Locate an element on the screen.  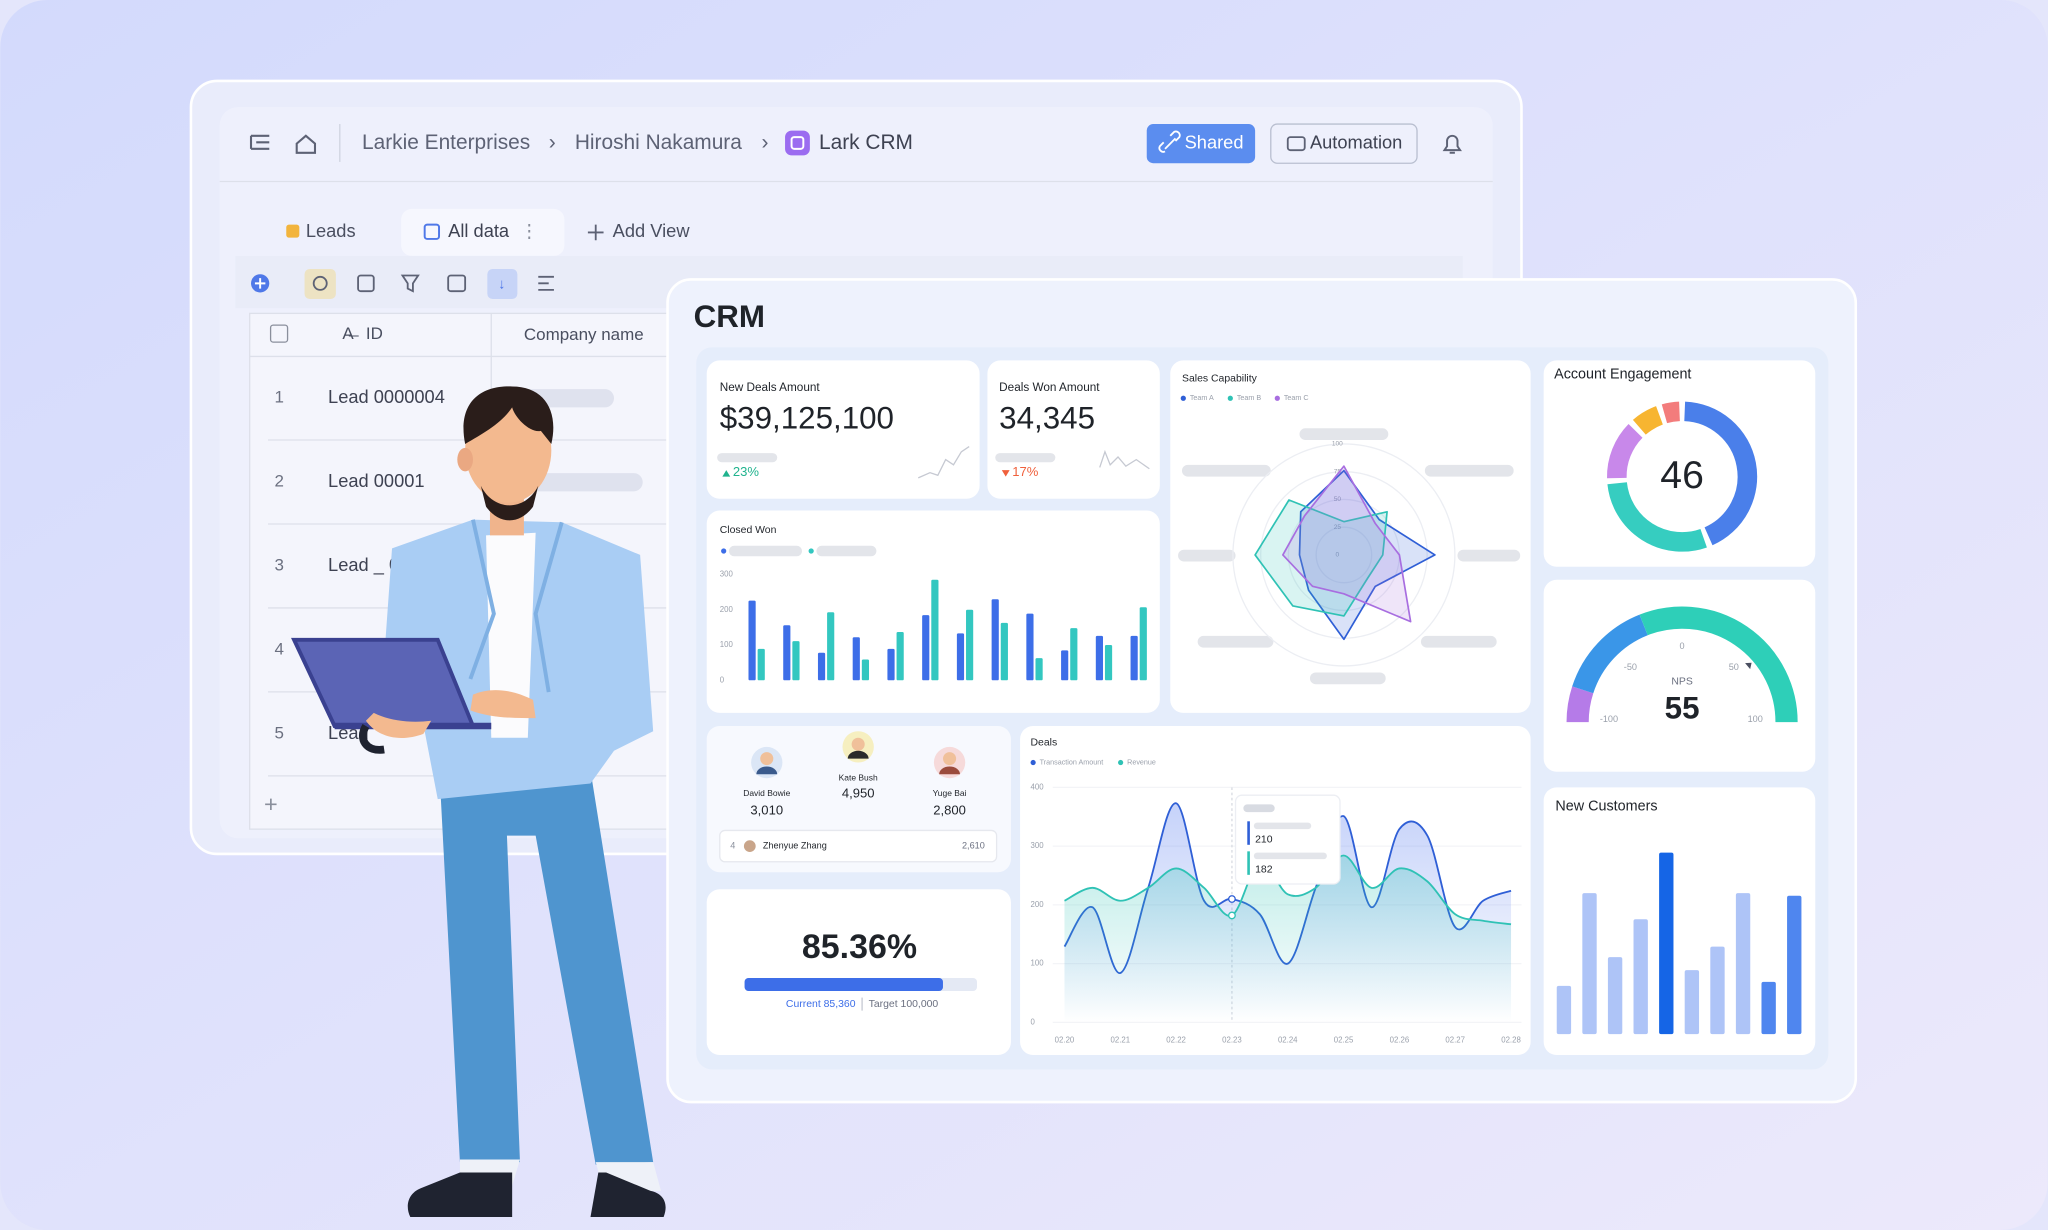
person-illustration is located at coordinates (478, 801).